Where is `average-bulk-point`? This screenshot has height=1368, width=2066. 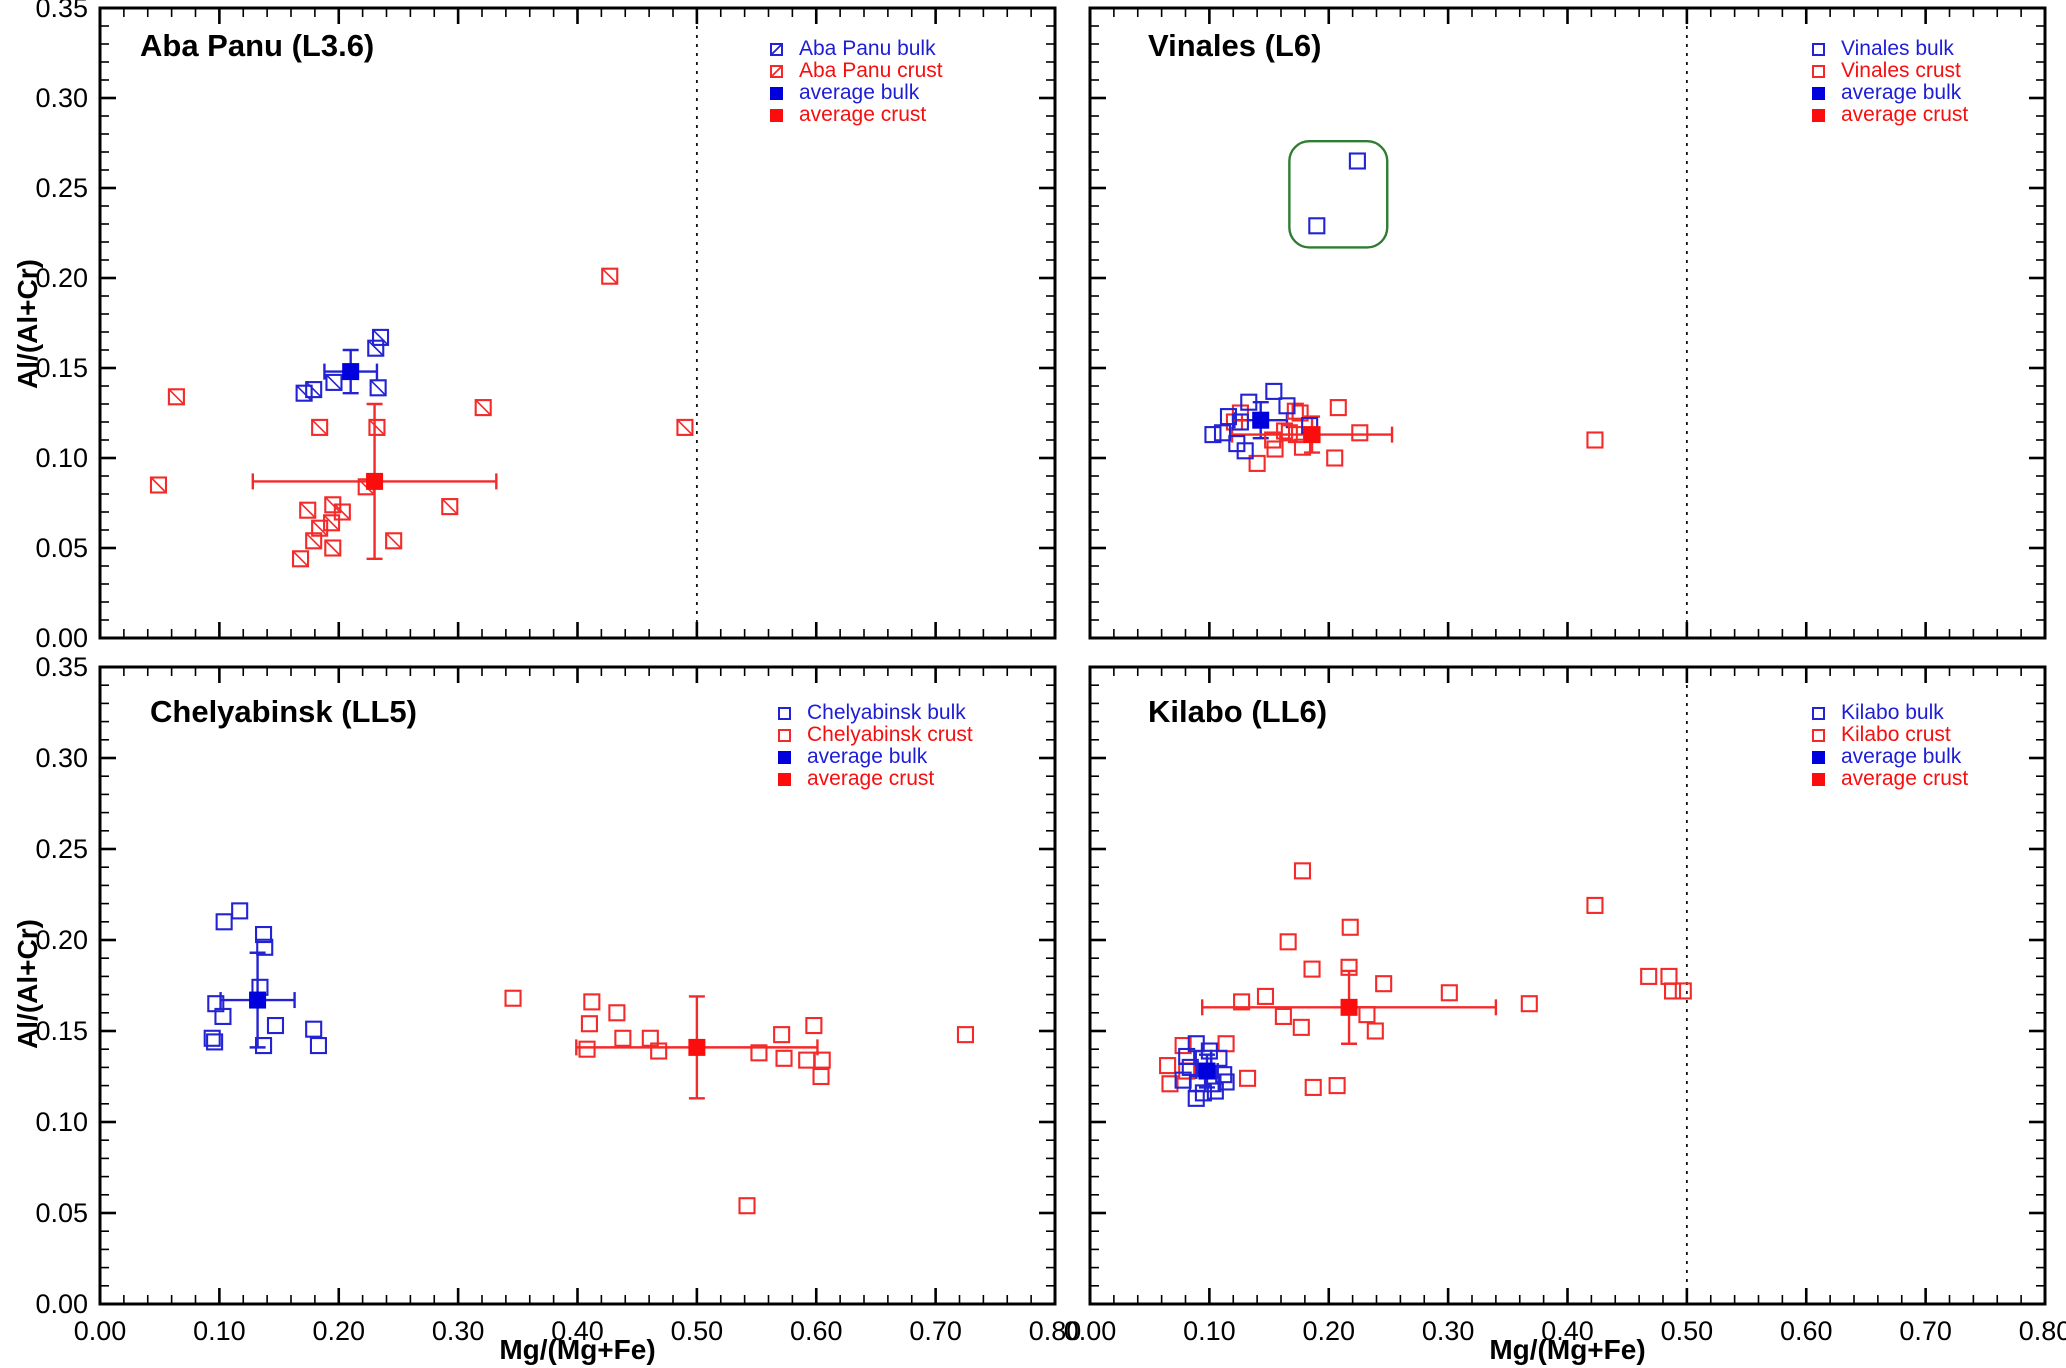 average-bulk-point is located at coordinates (351, 372).